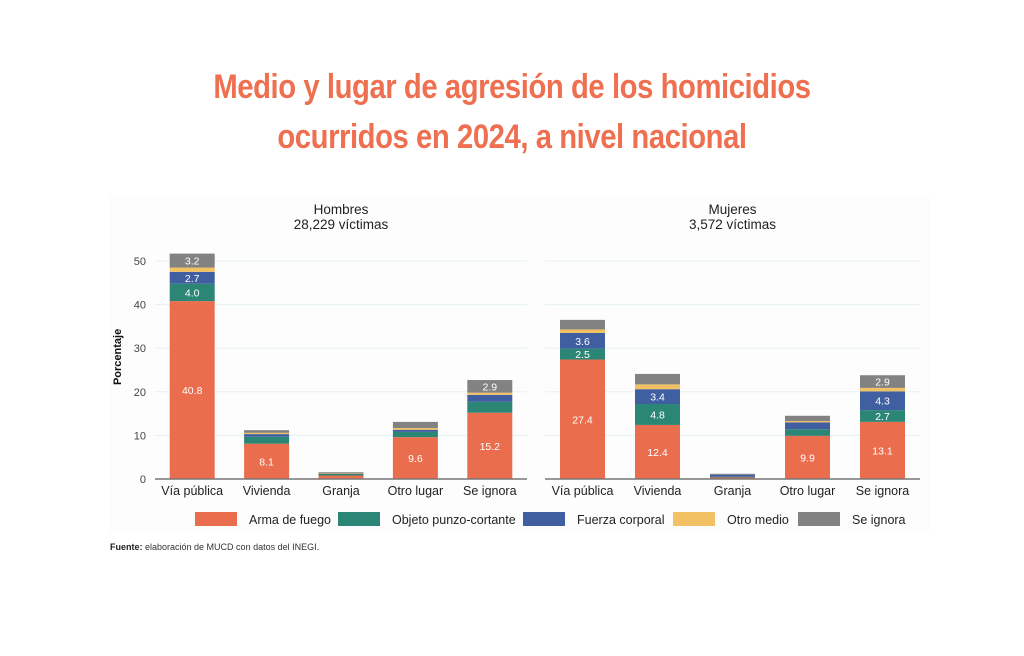  What do you see at coordinates (290, 520) in the screenshot?
I see `legend-label: Arma de fuego` at bounding box center [290, 520].